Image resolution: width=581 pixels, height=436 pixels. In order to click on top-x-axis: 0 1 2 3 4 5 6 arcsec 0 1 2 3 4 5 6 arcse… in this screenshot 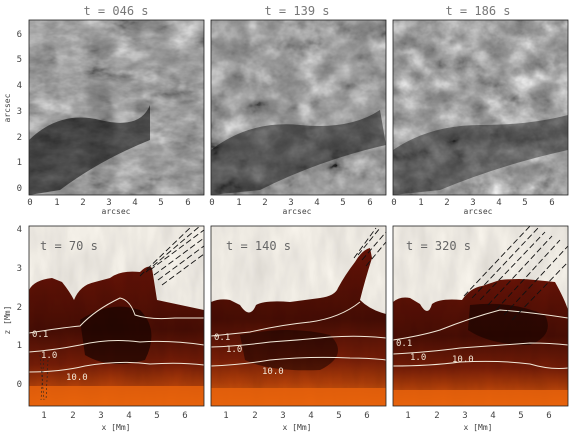, I will do `click(290, 207)`.